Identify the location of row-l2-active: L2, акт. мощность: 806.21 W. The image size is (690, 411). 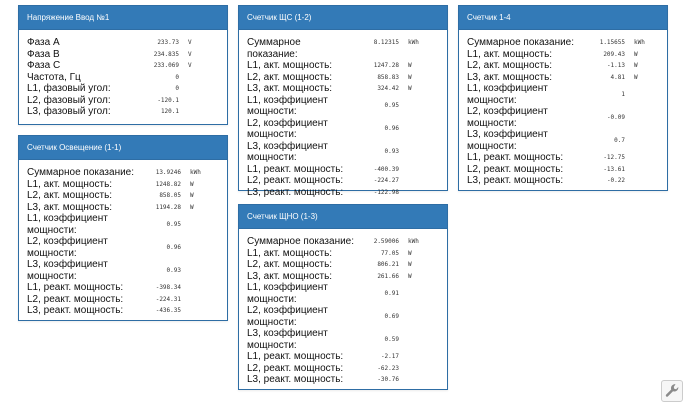
(343, 265).